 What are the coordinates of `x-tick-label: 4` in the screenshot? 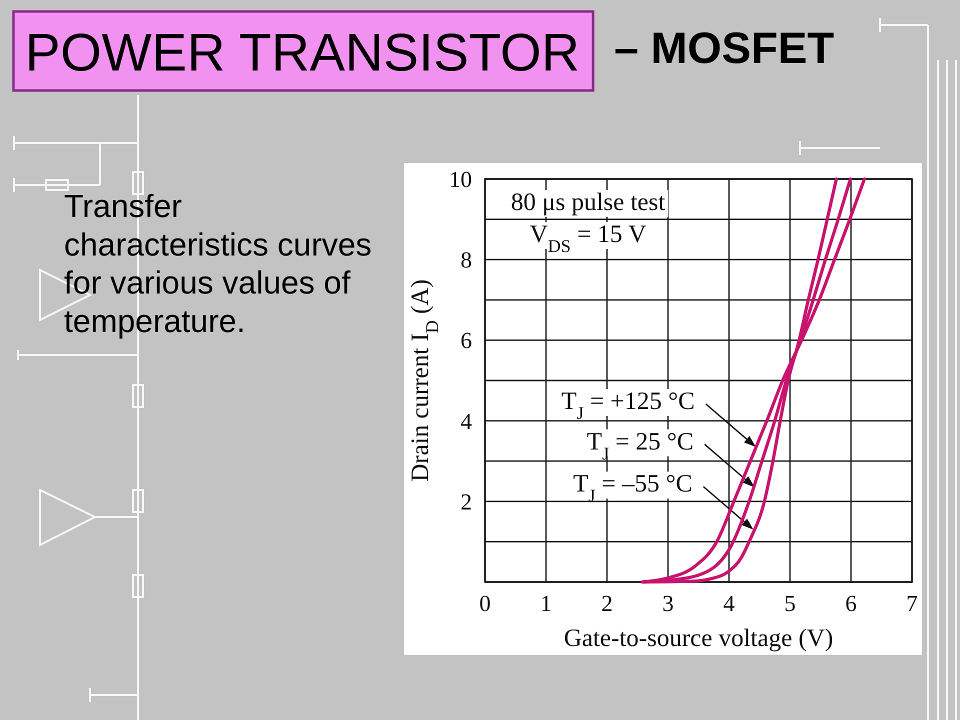 It's located at (729, 603).